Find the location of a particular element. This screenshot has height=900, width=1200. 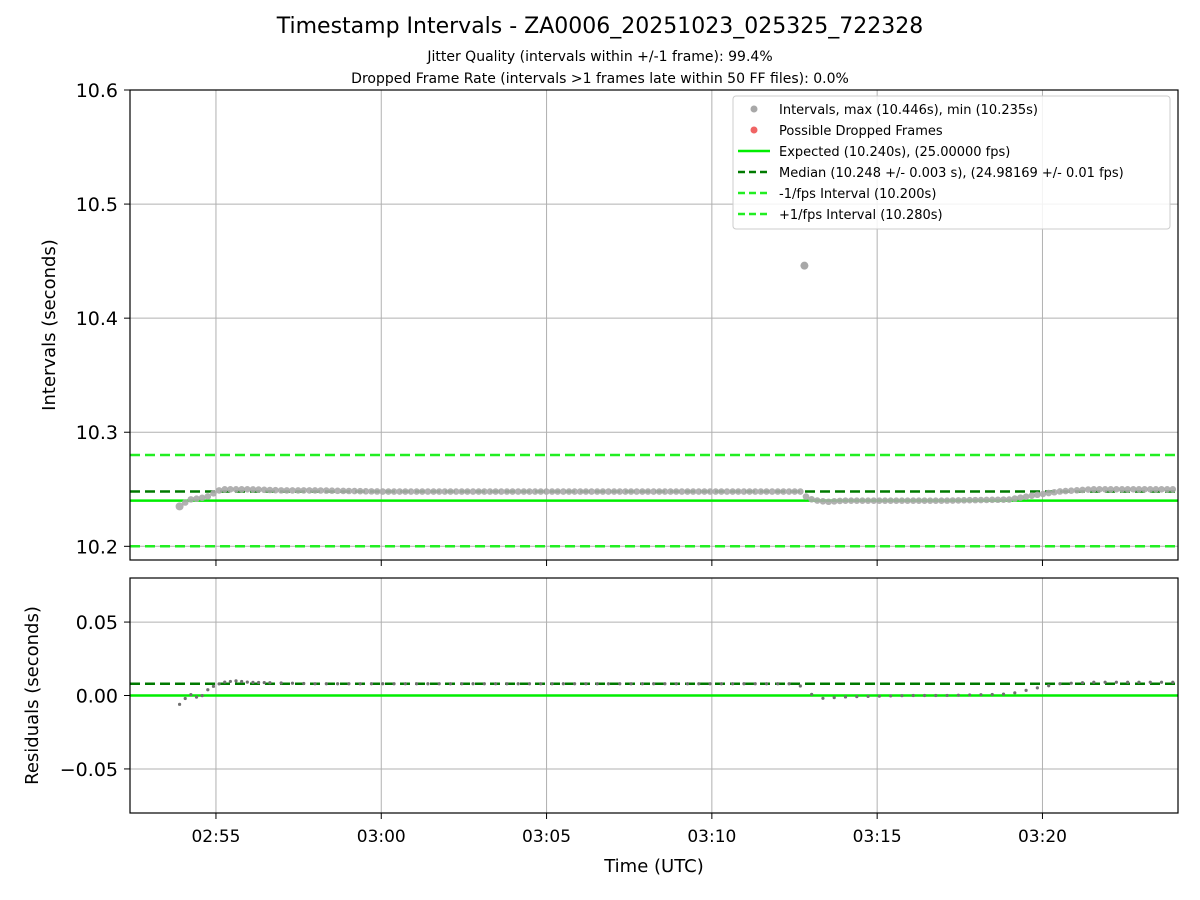

x-tick-label: 03:00 is located at coordinates (381, 837).